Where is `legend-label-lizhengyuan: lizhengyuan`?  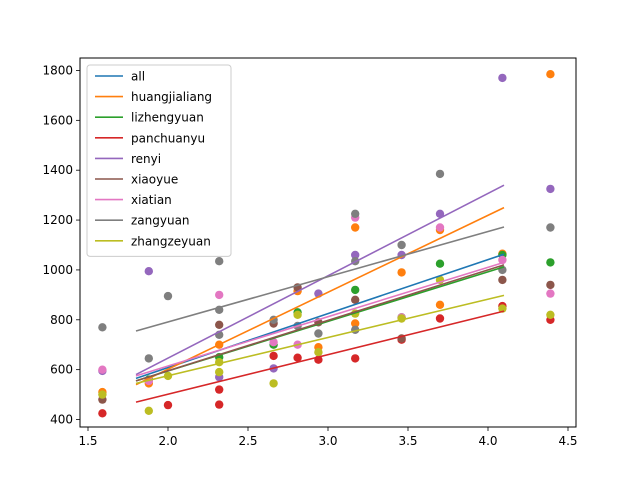 legend-label-lizhengyuan: lizhengyuan is located at coordinates (167, 118).